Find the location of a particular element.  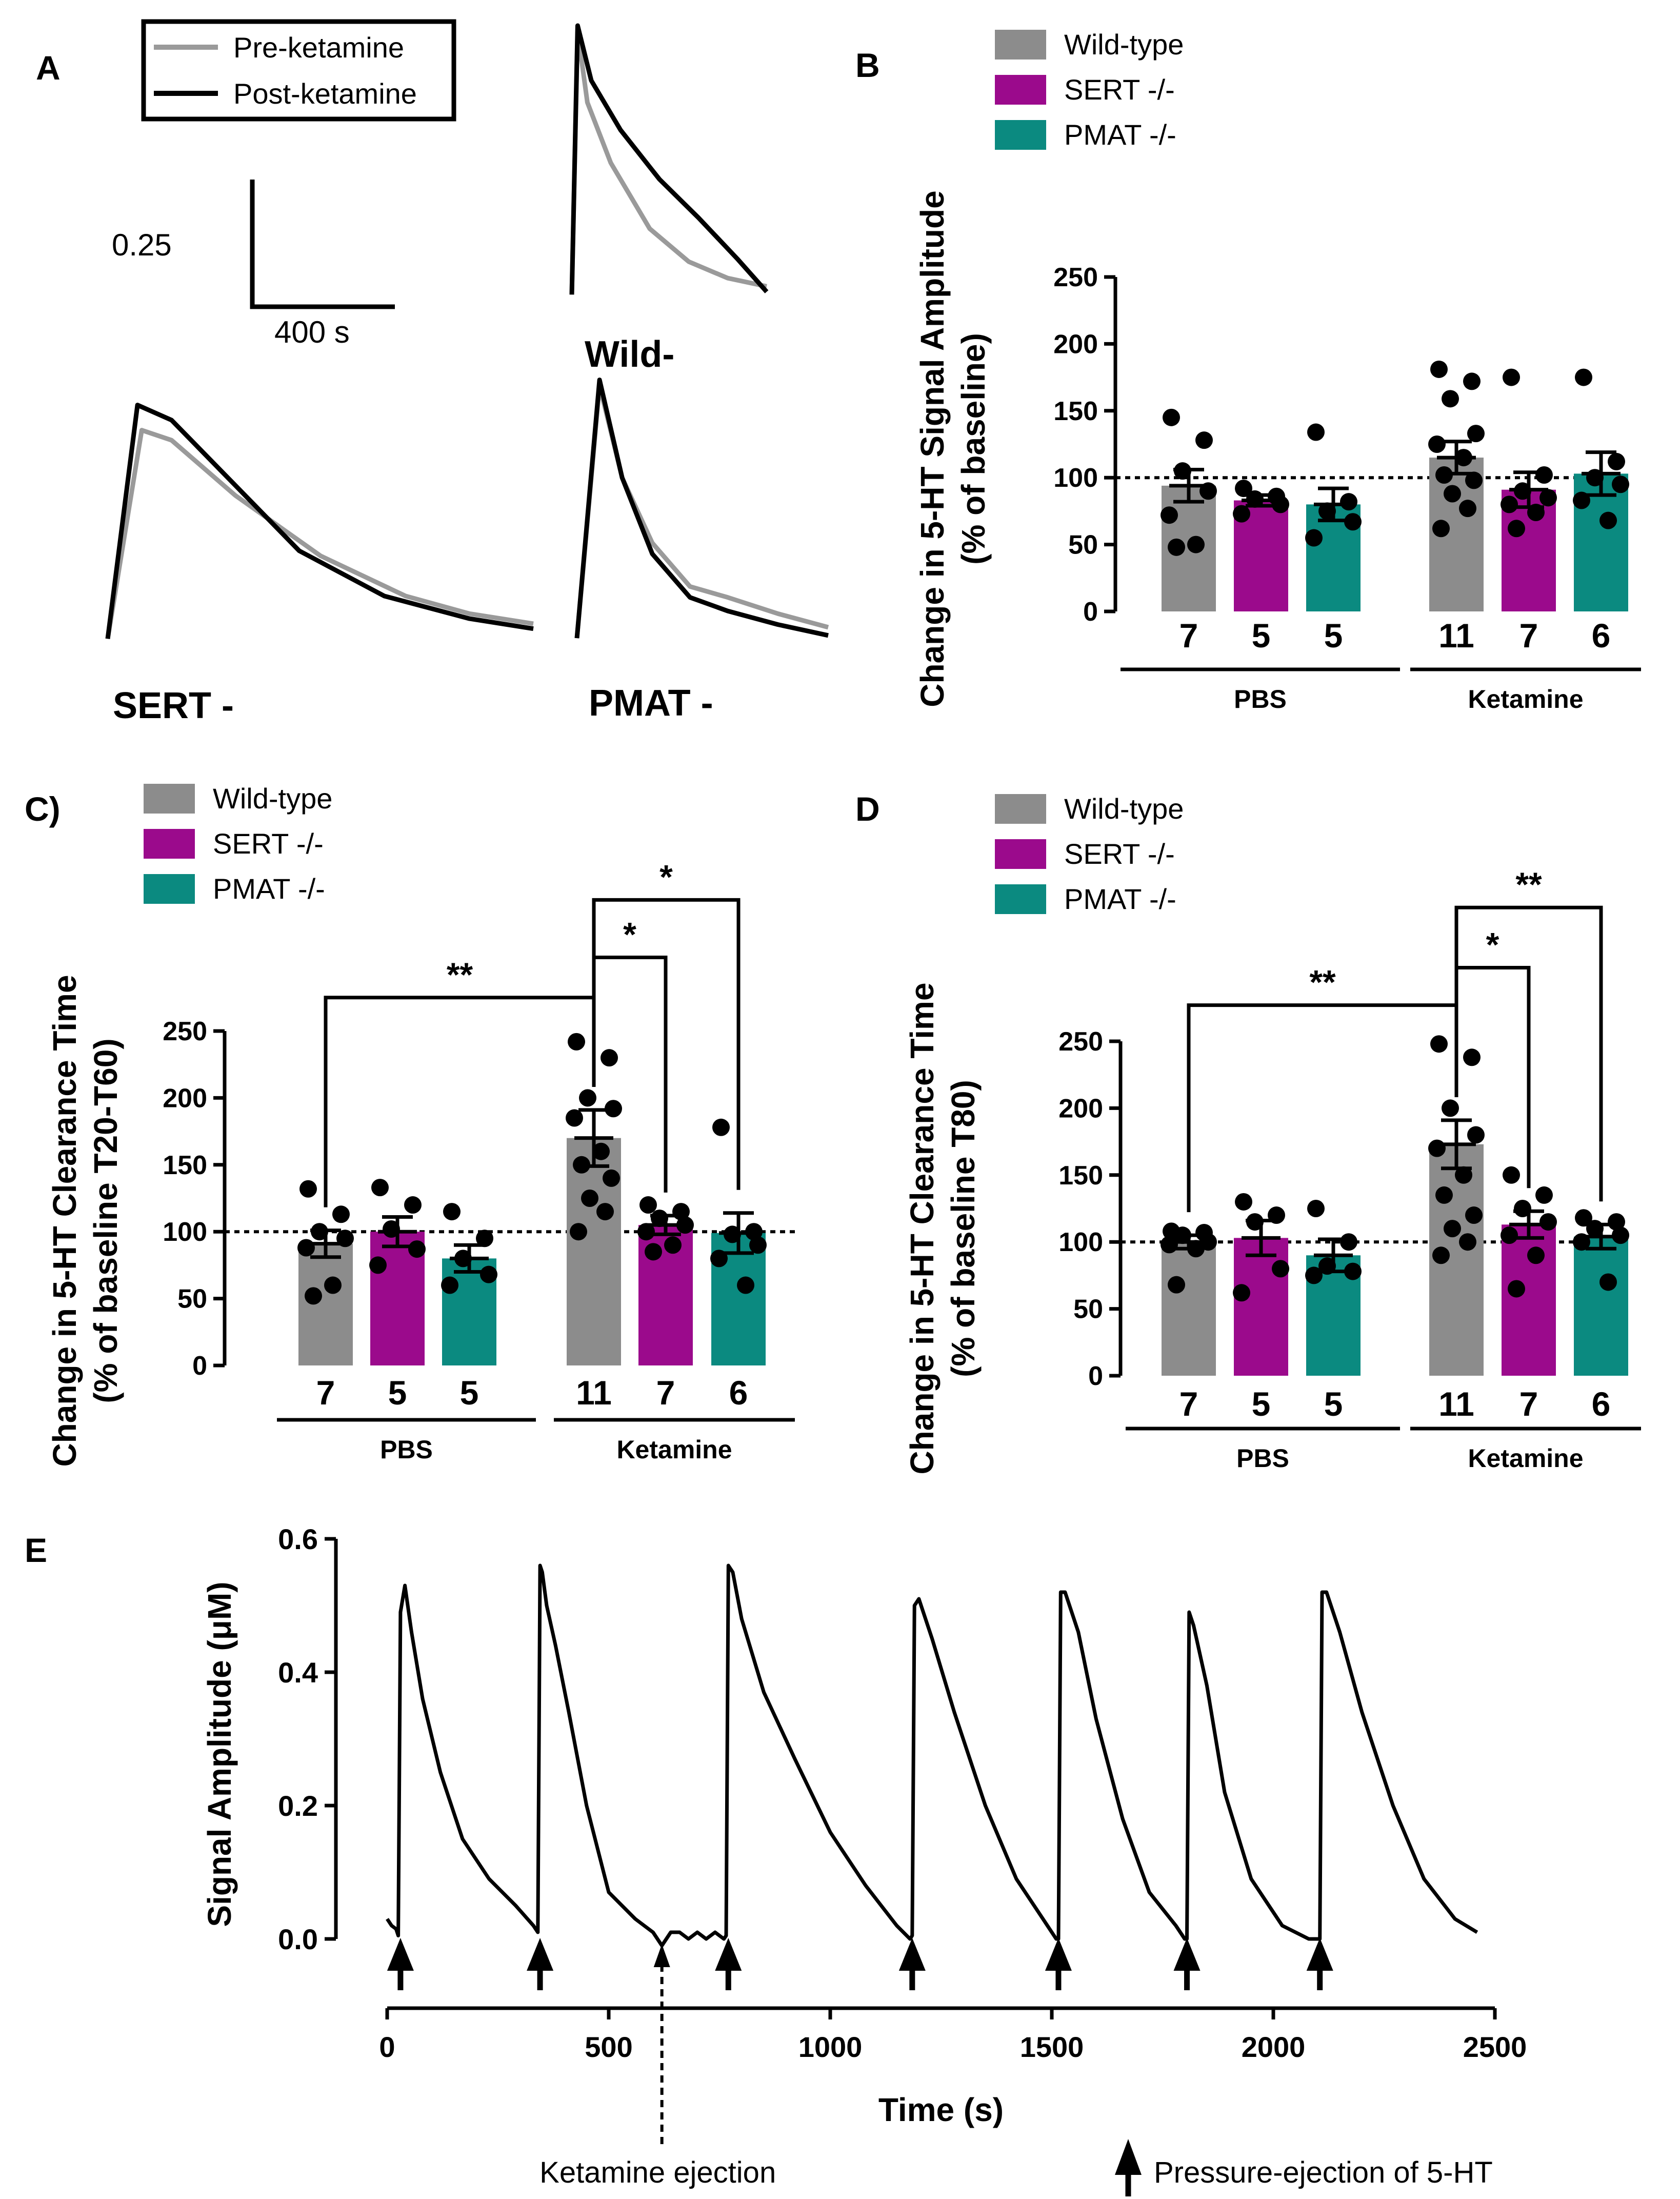

x-tick-label: 2500 is located at coordinates (1495, 2047).